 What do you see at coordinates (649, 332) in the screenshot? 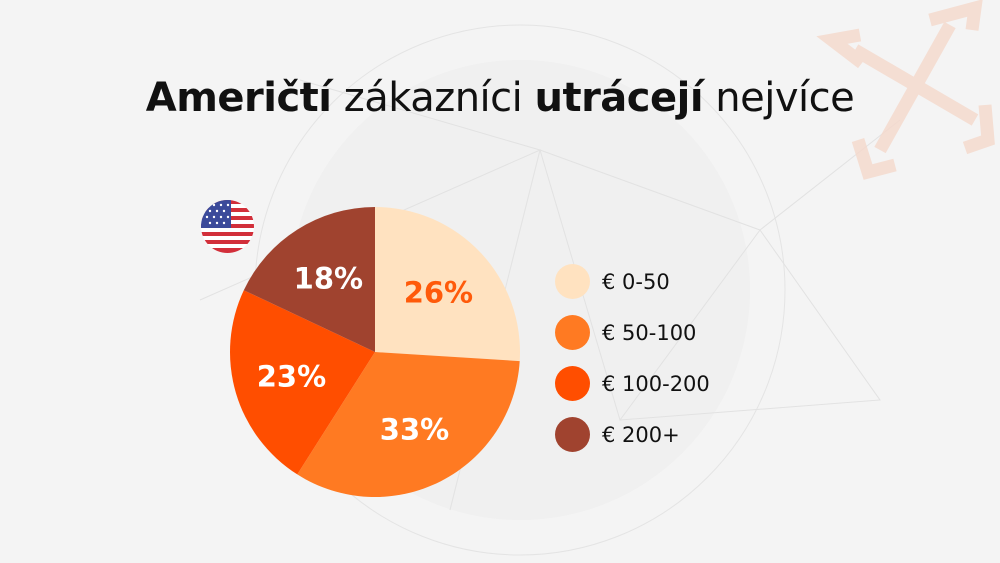
I see `legend-label: € 50-100` at bounding box center [649, 332].